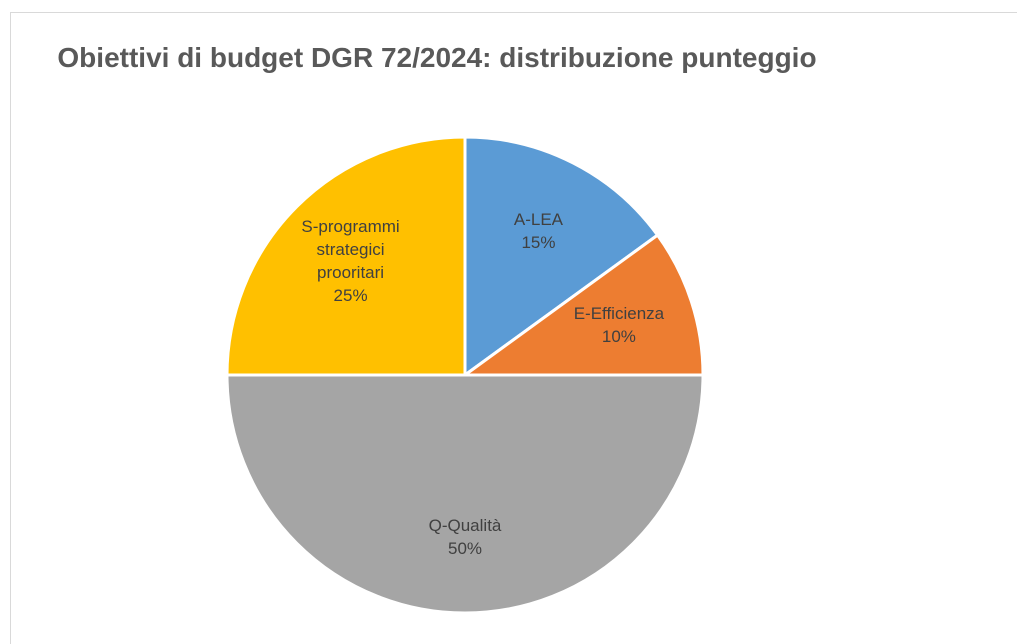  I want to click on category-label: S-programmi strategici prooritari, so click(350, 249).